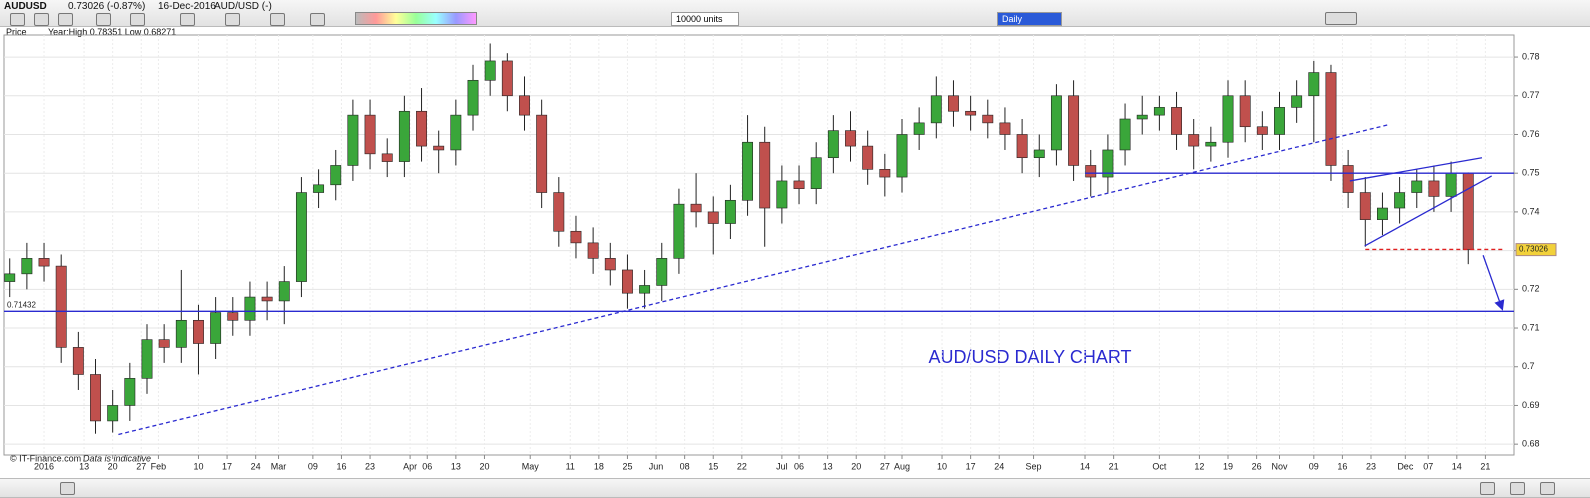 This screenshot has width=1590, height=498. Describe the element at coordinates (279, 466) in the screenshot. I see `x-tick-label: Mar` at that location.